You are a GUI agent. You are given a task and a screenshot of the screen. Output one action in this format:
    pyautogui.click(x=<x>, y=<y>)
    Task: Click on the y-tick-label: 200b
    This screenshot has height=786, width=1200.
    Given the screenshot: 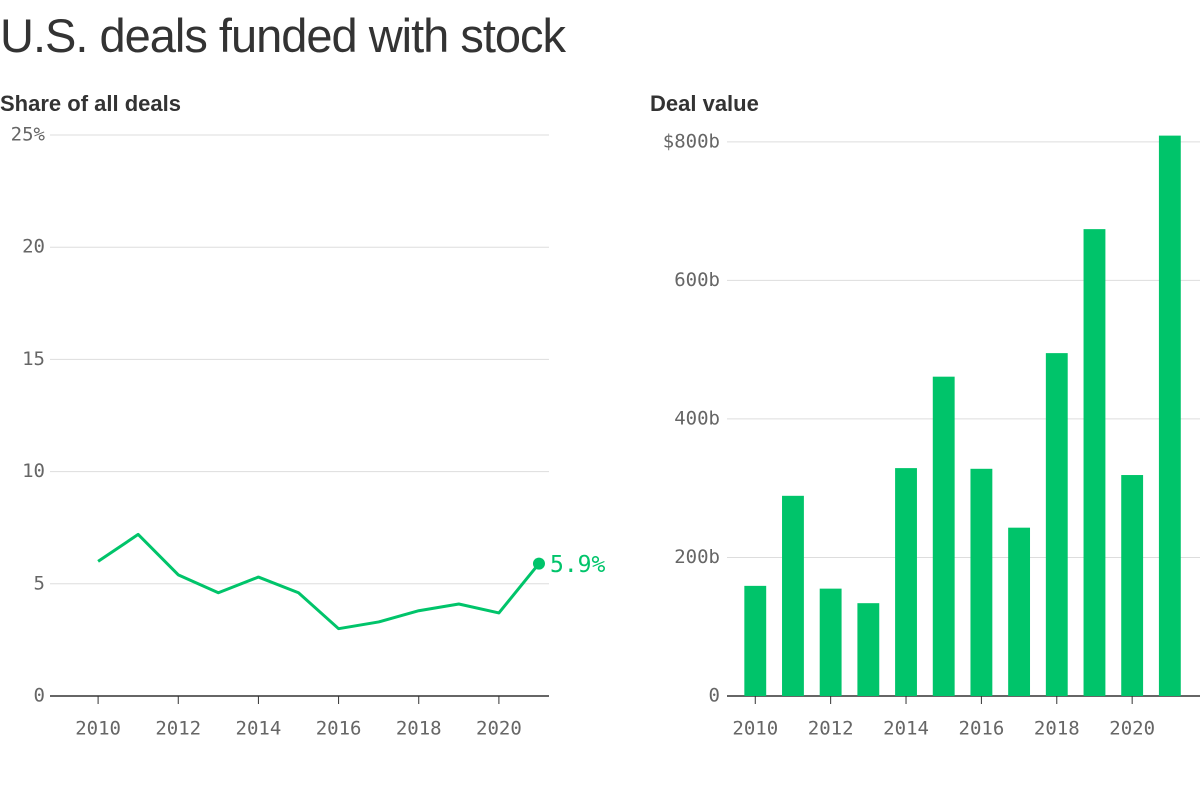 What is the action you would take?
    pyautogui.click(x=697, y=557)
    